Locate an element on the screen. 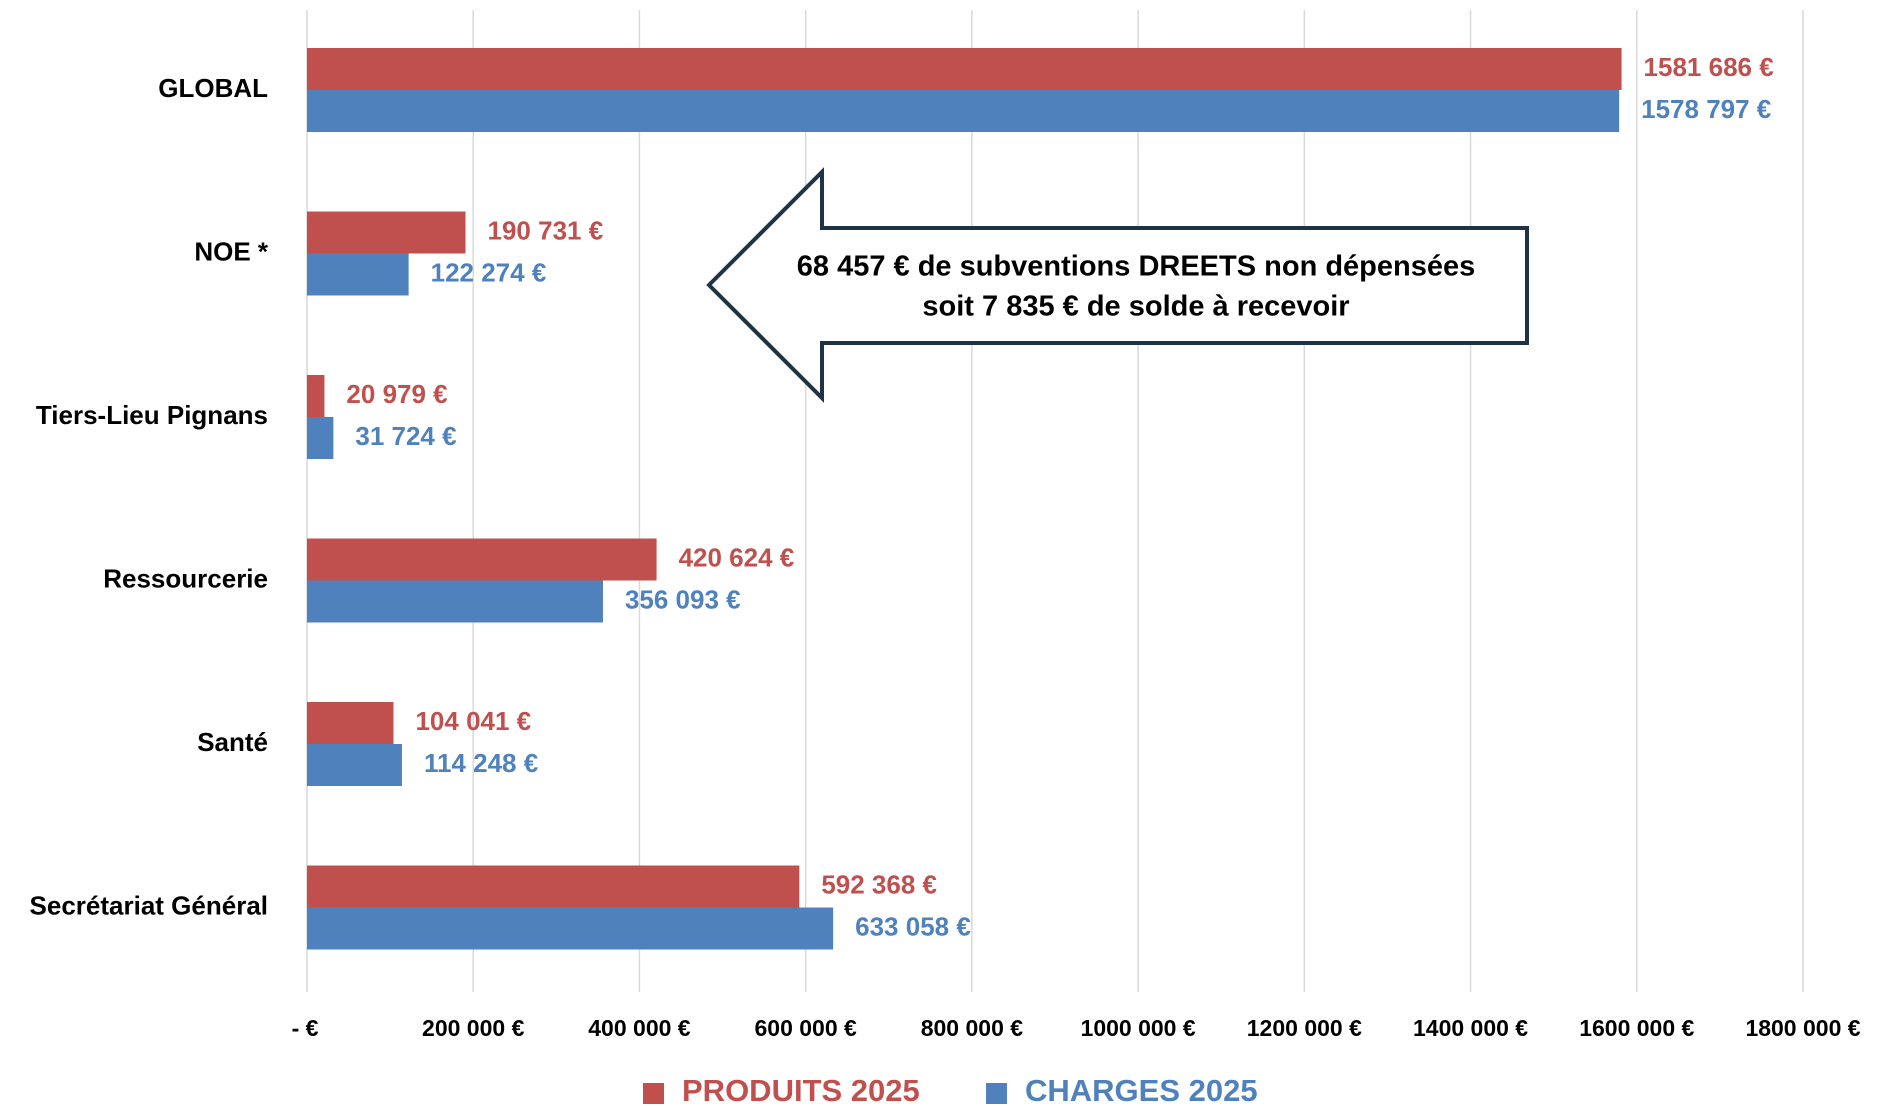  x-tick-label: 400 000 € is located at coordinates (639, 1028).